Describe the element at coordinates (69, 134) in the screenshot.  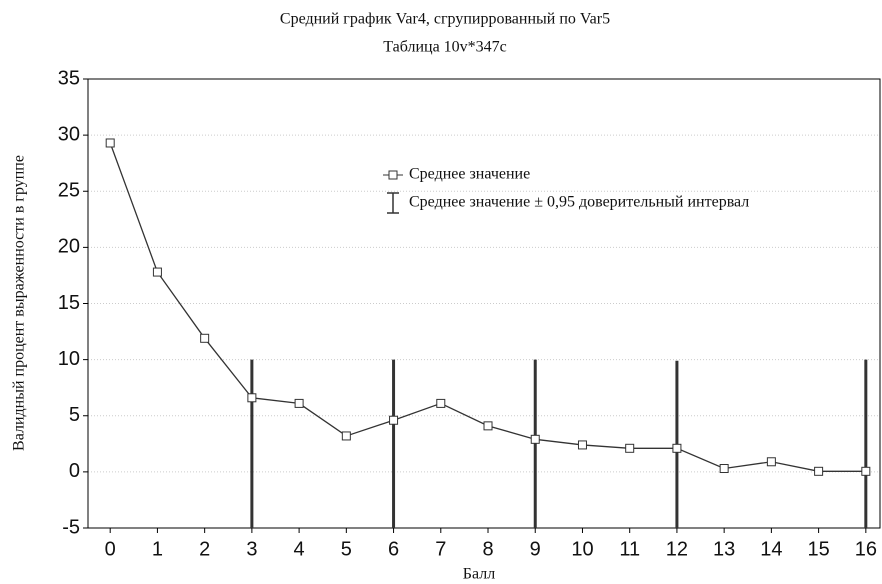
I see `y-tick-label: 30` at that location.